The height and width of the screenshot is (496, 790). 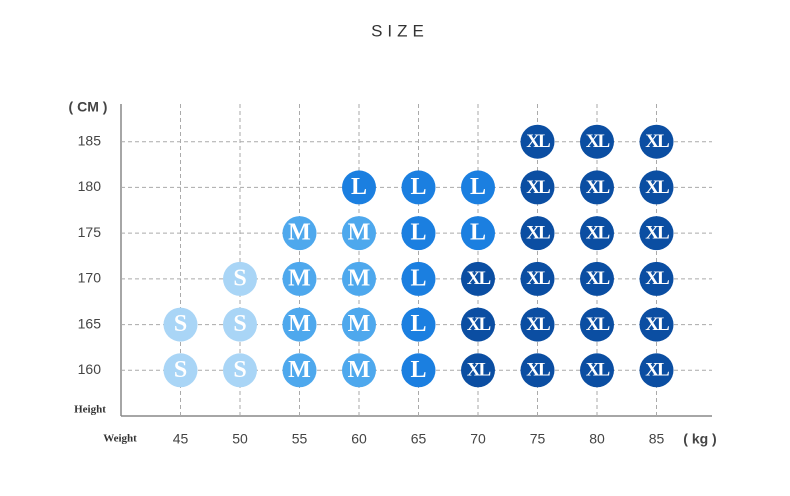 I want to click on y-axis-label: ( CM ), so click(x=88, y=107).